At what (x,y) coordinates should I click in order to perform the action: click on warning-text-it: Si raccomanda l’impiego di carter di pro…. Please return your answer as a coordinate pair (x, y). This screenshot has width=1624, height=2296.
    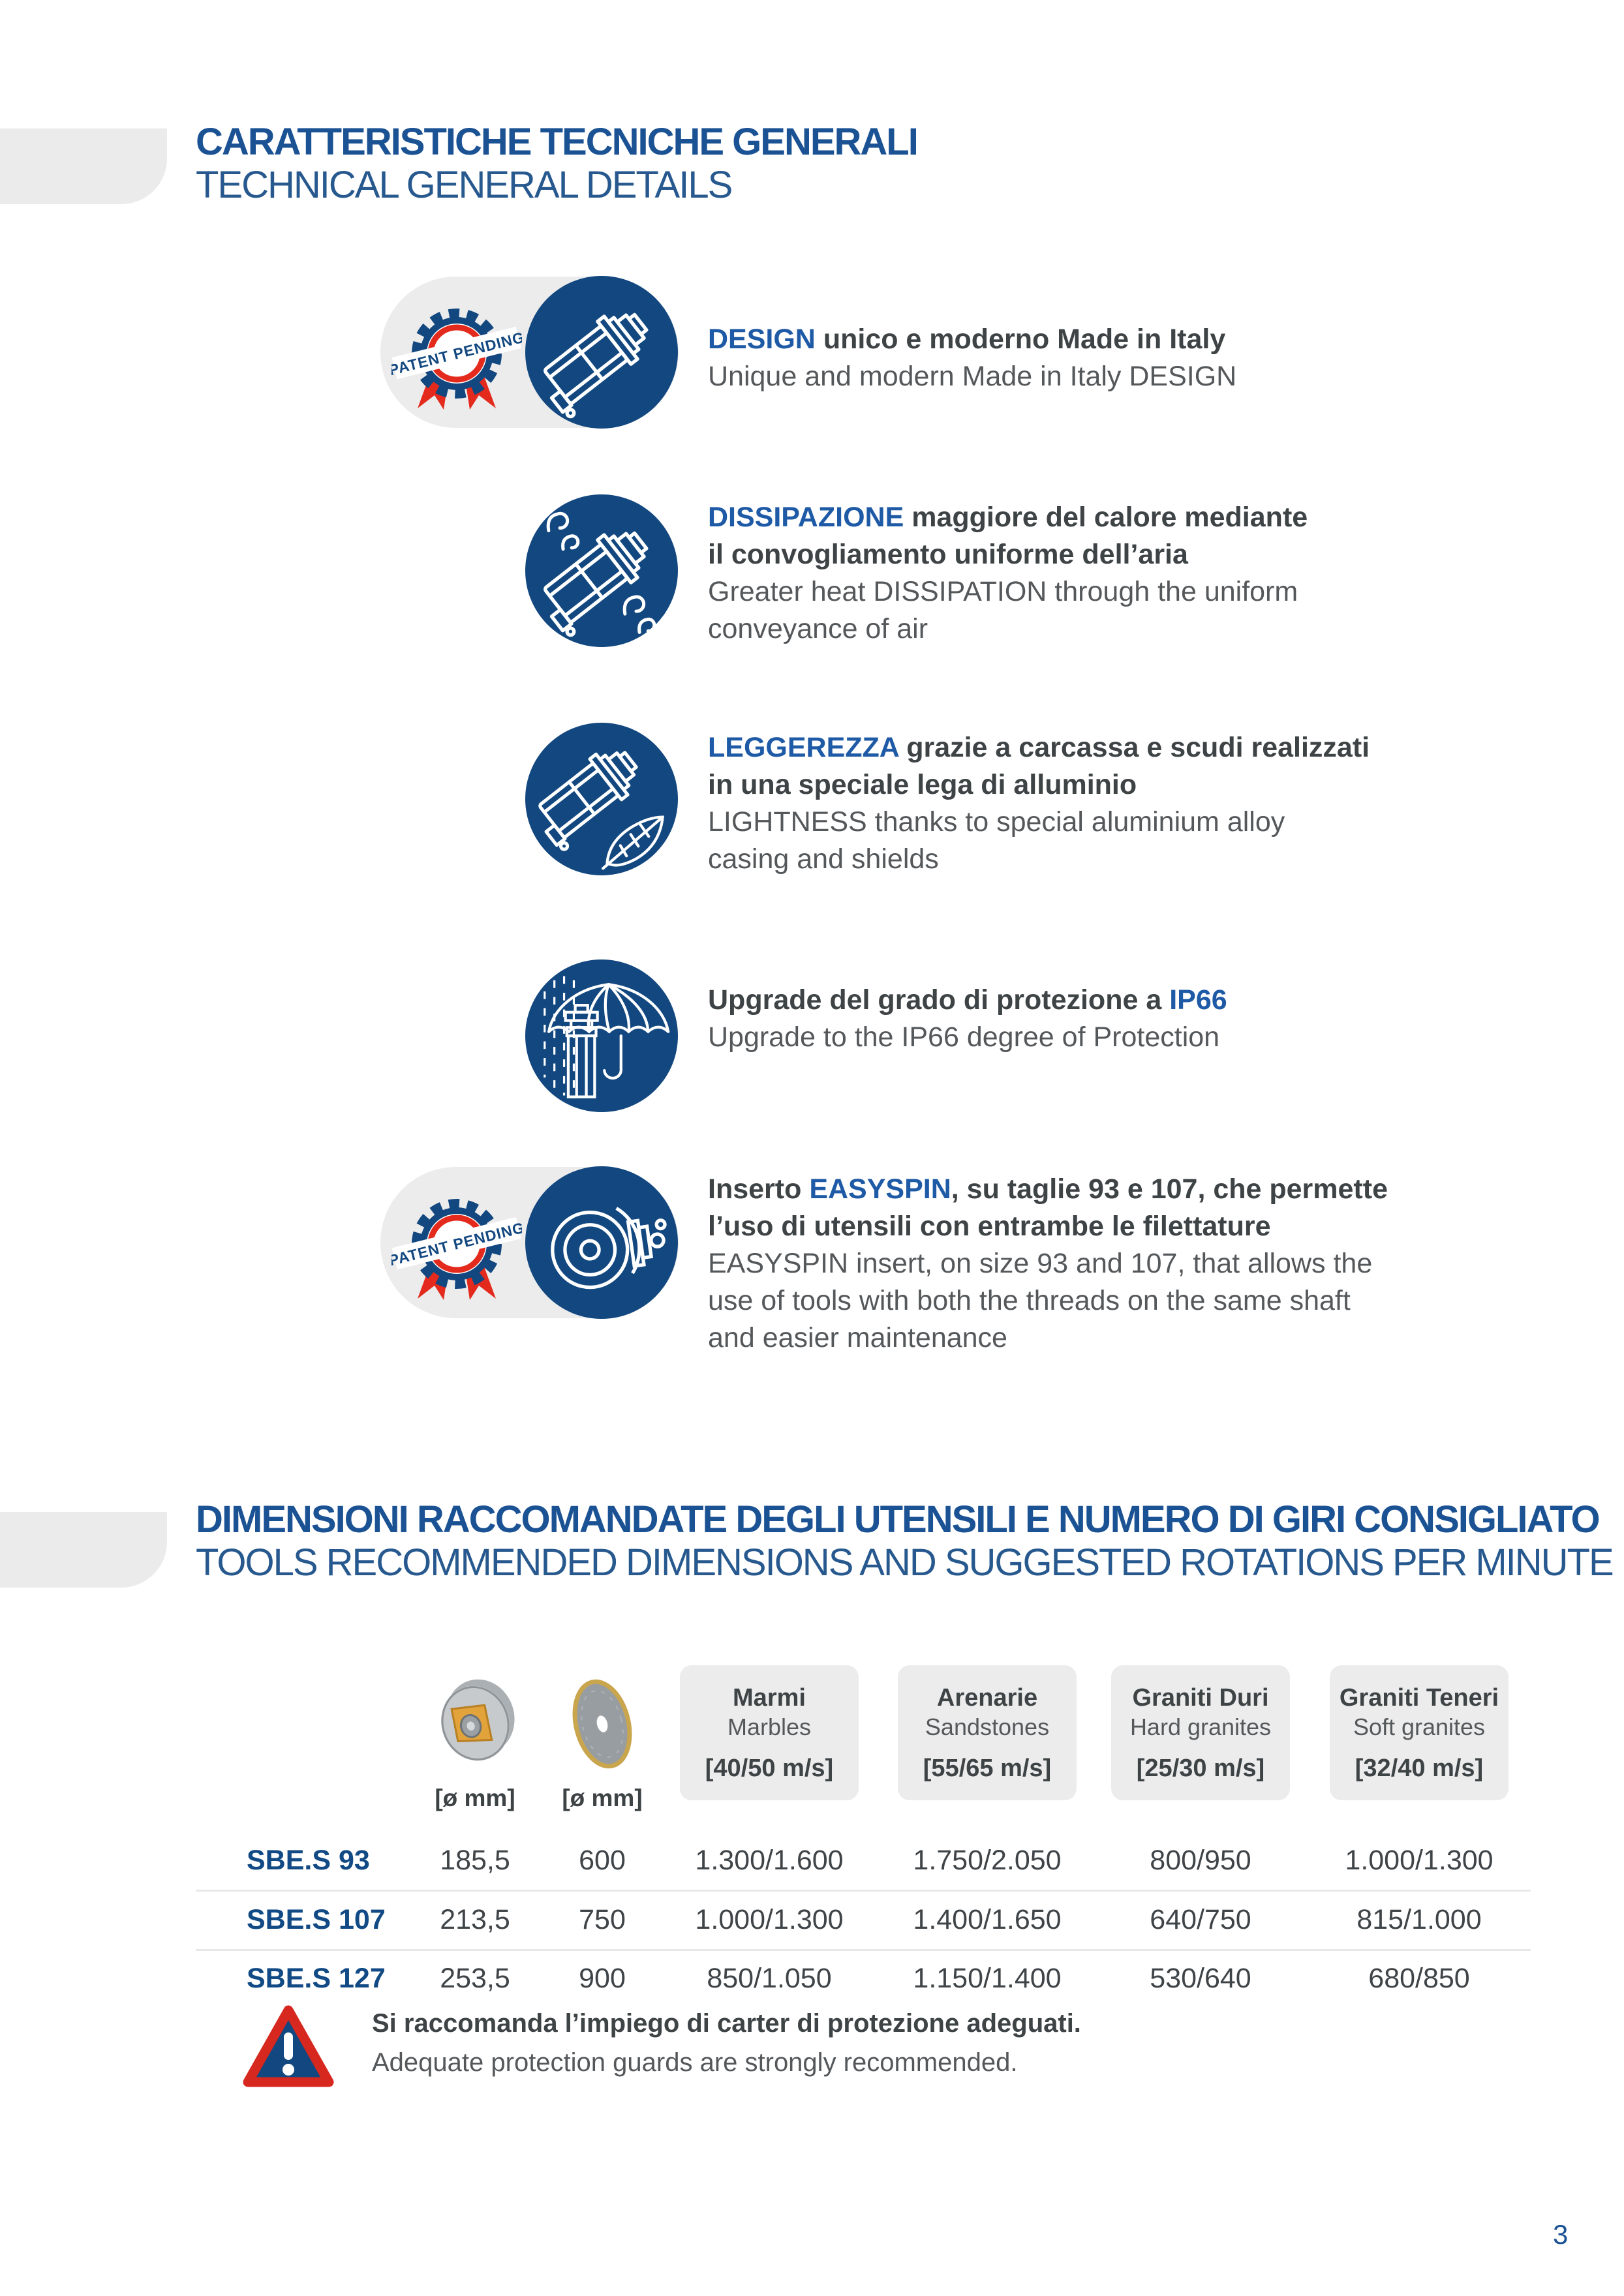
    Looking at the image, I should click on (727, 2023).